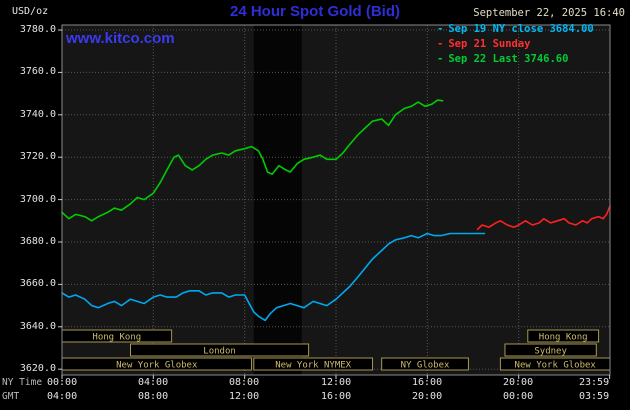 This screenshot has height=410, width=630. I want to click on x-axis-gmt-tick-label: 04:00, so click(62, 396).